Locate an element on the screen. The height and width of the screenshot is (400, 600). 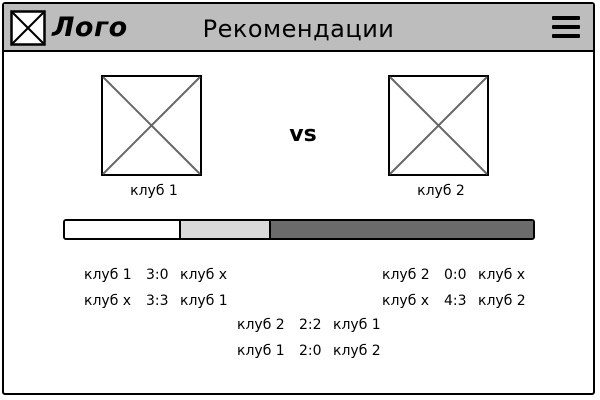
result-score: 0:0 is located at coordinates (455, 275).